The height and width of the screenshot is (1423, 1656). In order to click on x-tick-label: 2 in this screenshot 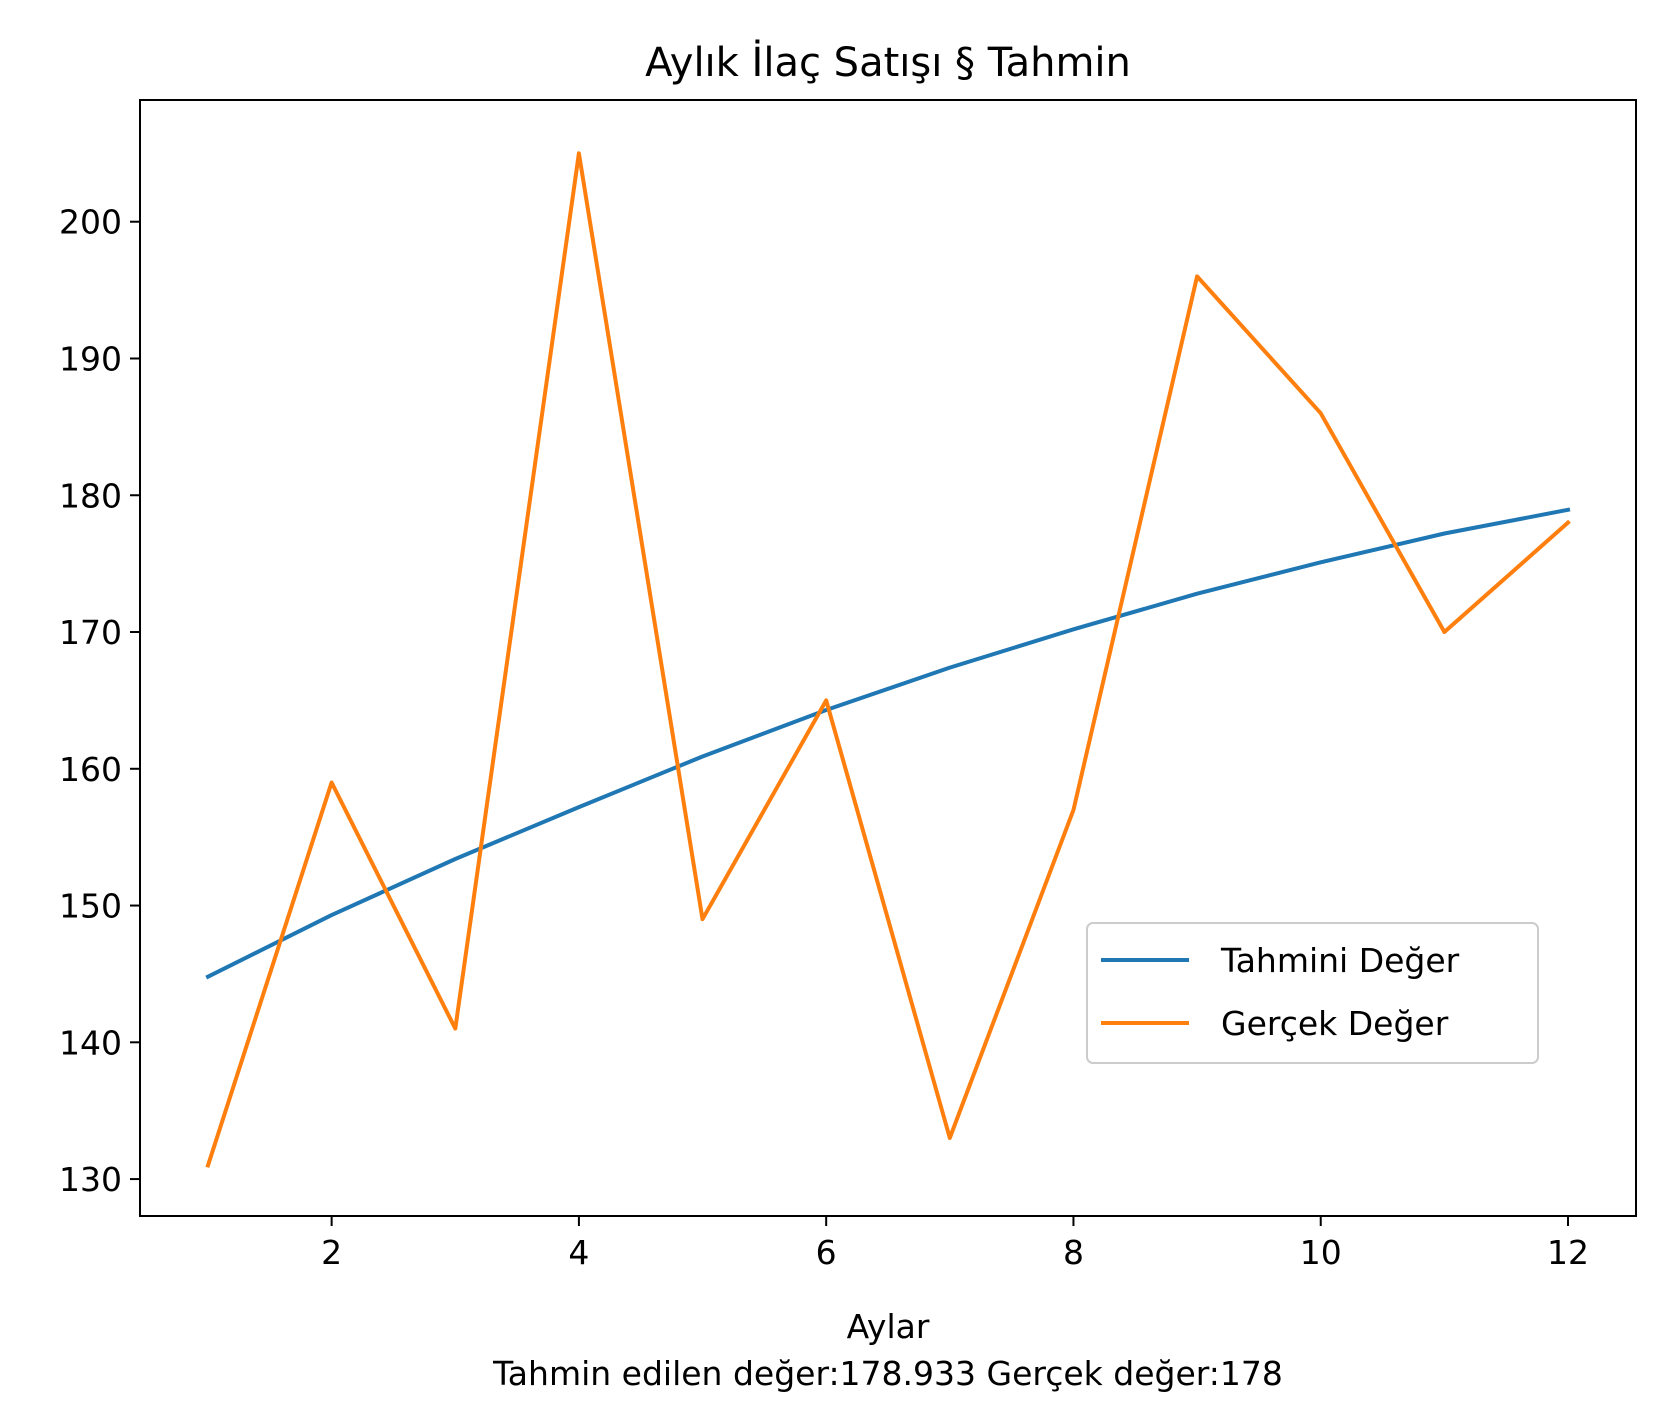, I will do `click(331, 1252)`.